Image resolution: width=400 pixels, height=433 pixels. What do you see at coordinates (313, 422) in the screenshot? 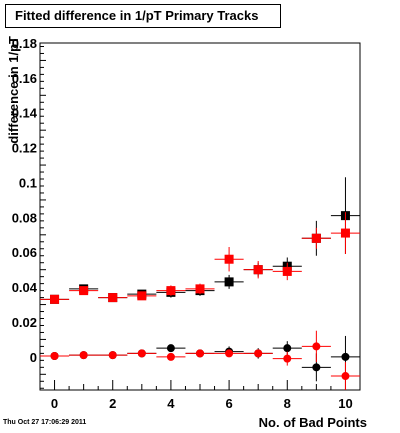
I see `x-axis-title: No. of Bad Points` at bounding box center [313, 422].